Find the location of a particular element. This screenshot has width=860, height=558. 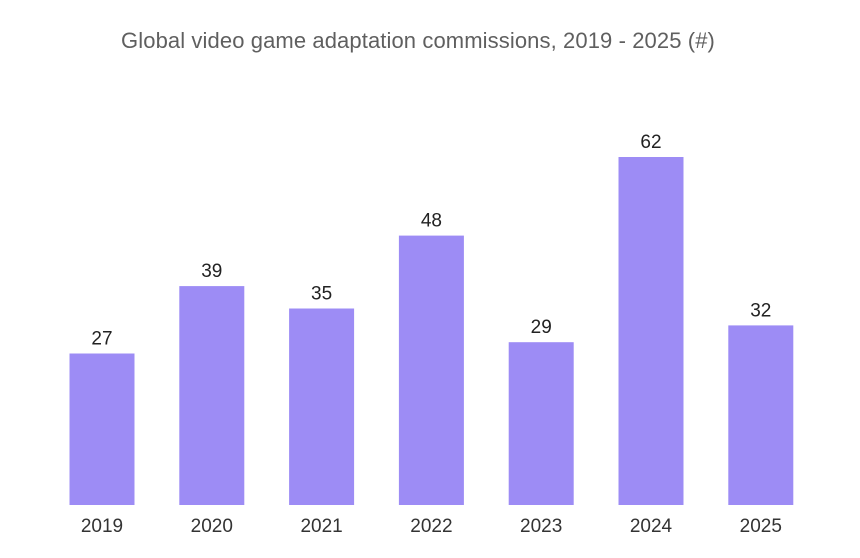

x-tick-label-2020: 2020 is located at coordinates (212, 526).